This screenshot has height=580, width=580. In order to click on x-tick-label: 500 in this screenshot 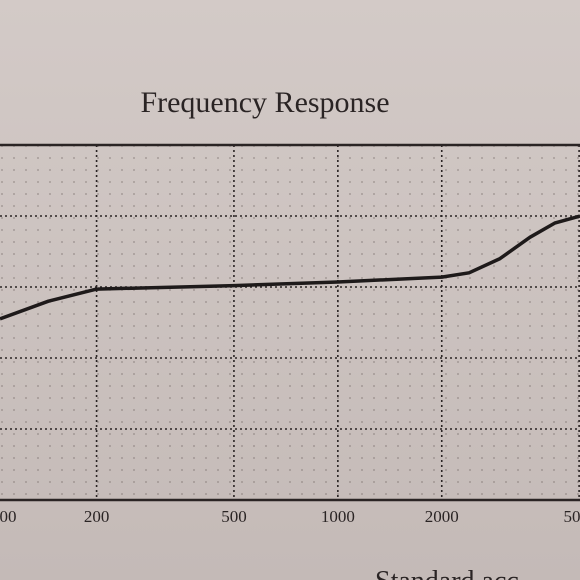, I will do `click(234, 516)`.